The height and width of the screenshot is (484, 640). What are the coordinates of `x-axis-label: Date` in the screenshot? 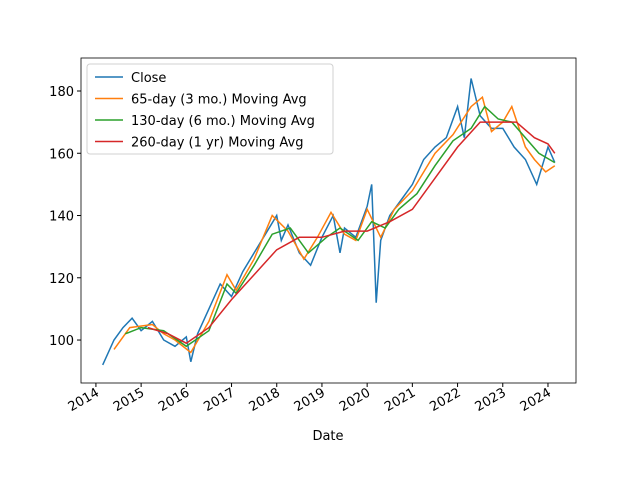 It's located at (327, 436).